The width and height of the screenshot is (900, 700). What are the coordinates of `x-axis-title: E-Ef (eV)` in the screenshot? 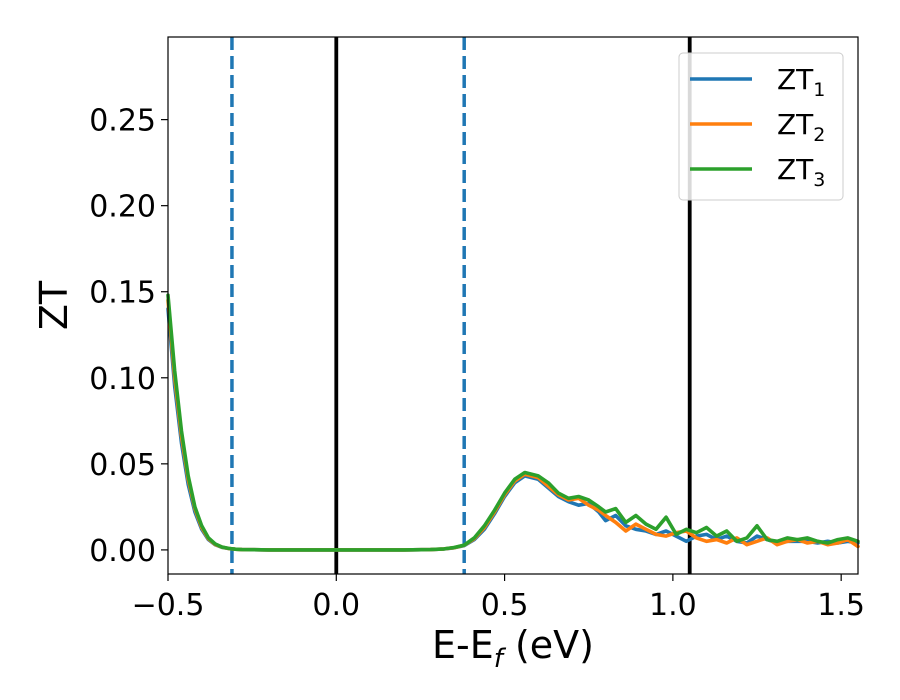 It's located at (513, 648).